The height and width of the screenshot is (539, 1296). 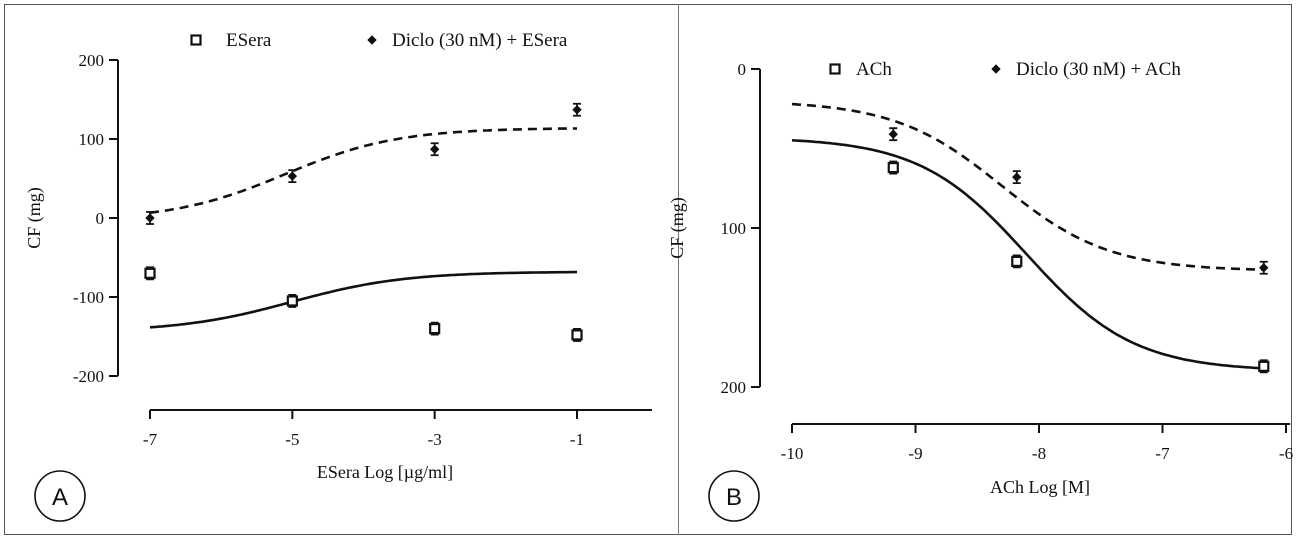 I want to click on panel-b-x-tick-label: -7, so click(x=1162, y=453).